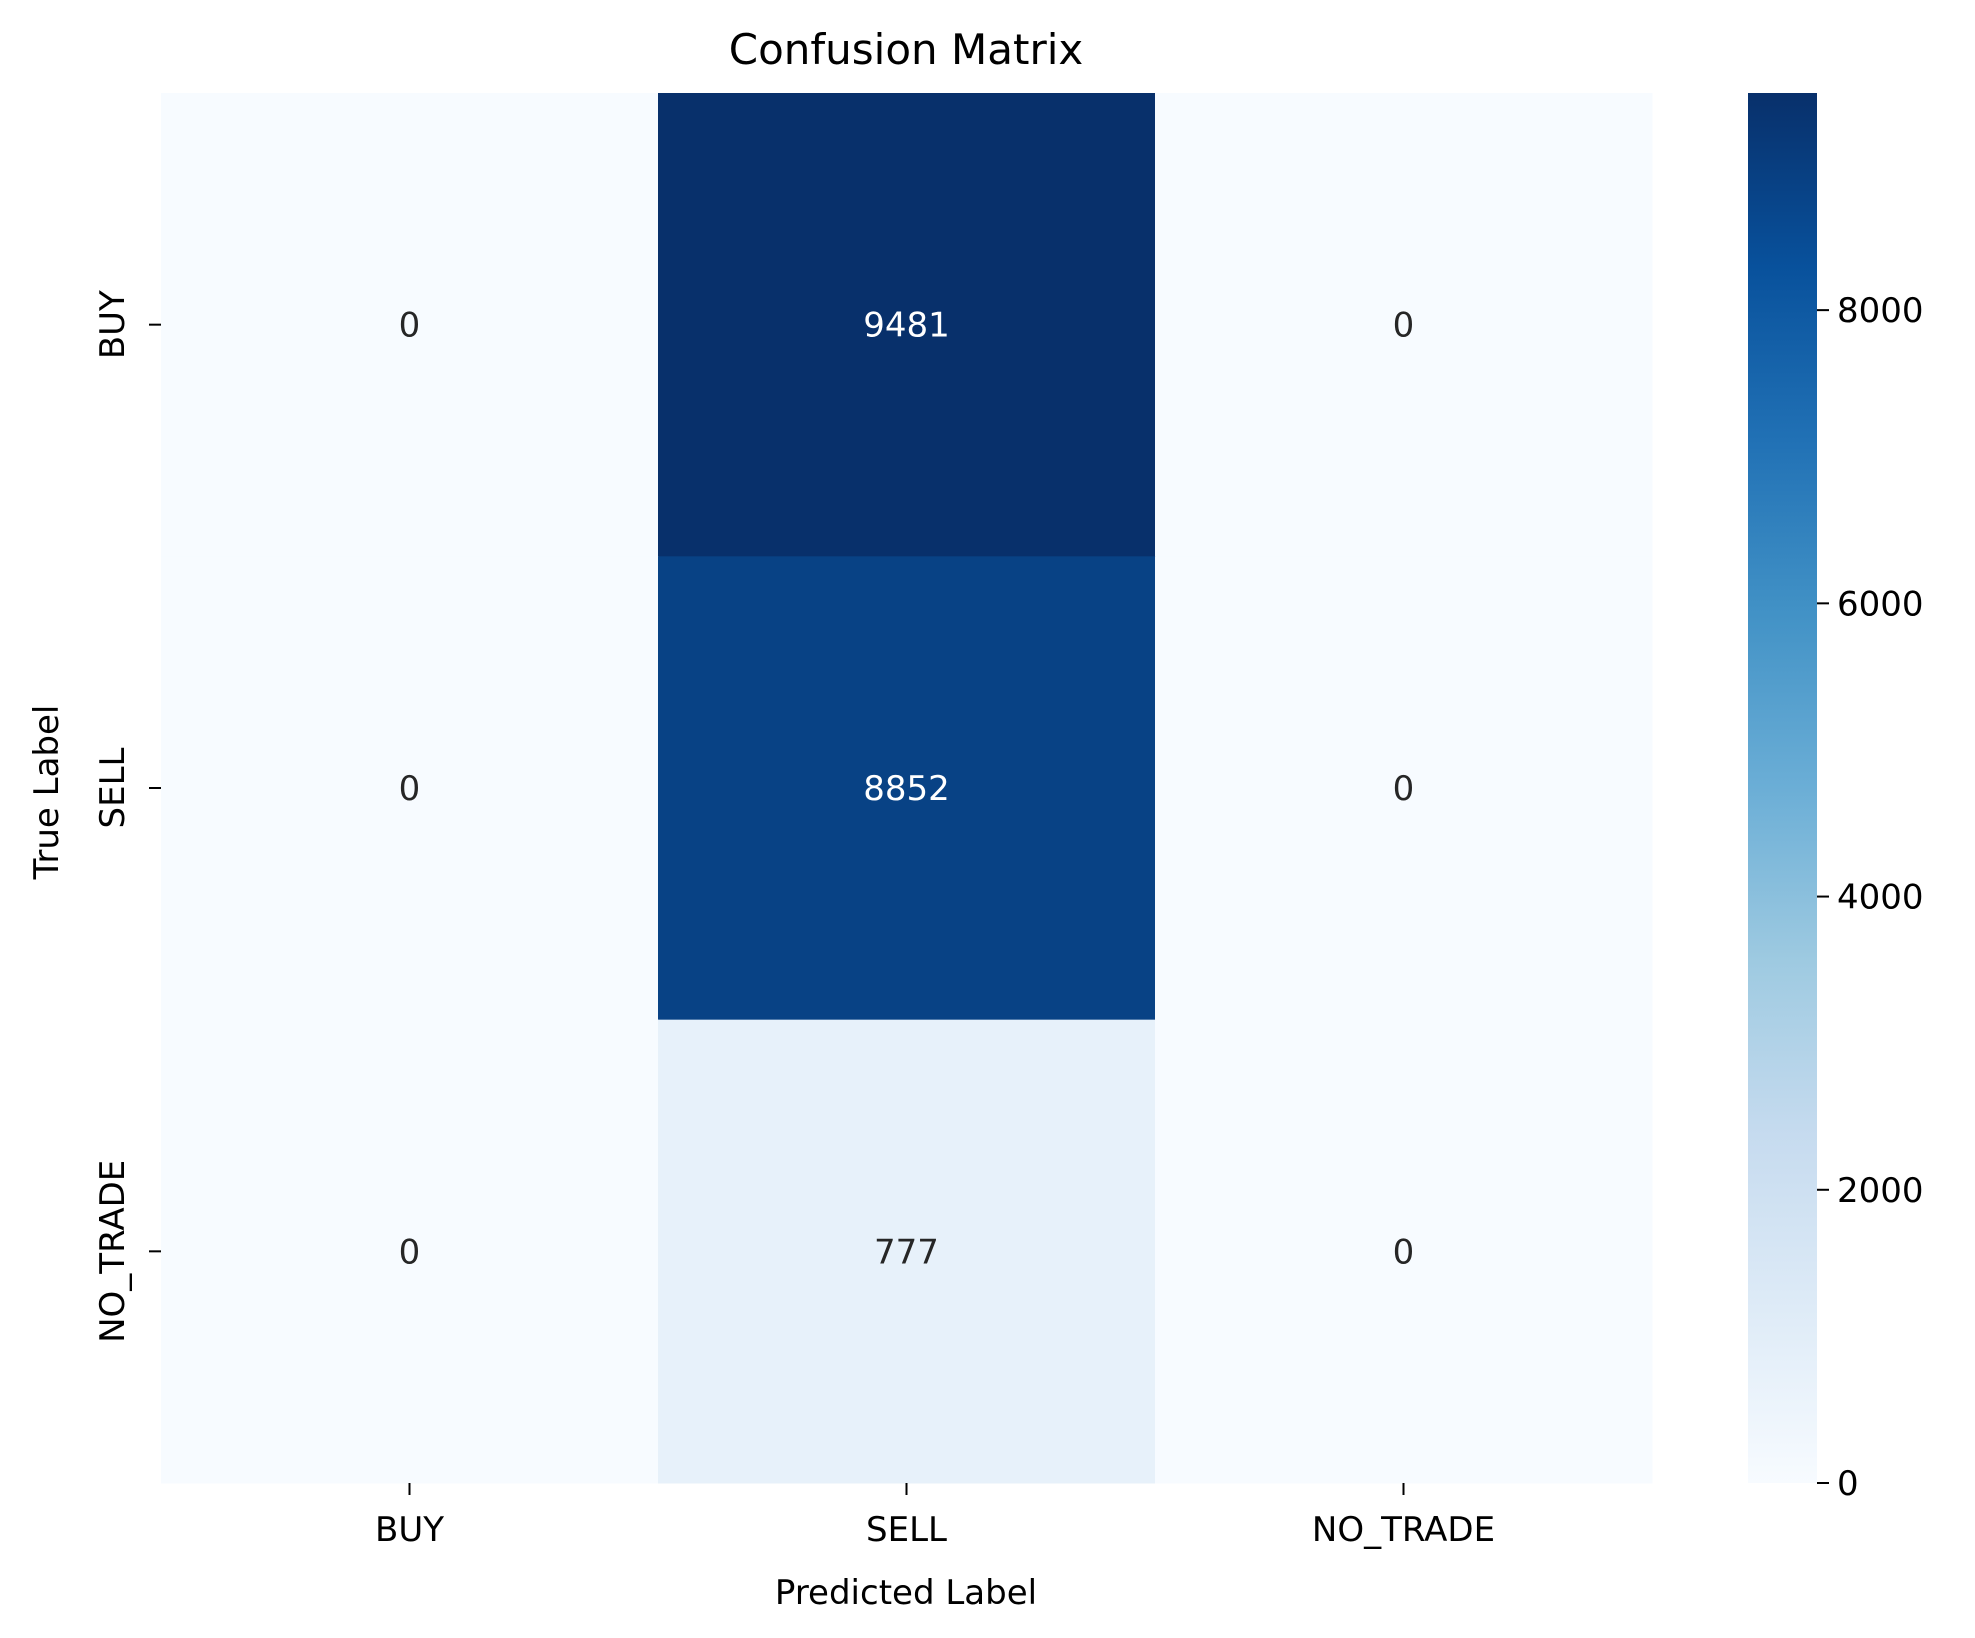 The height and width of the screenshot is (1638, 1975). What do you see at coordinates (409, 1530) in the screenshot?
I see `x-tick-label: BUY` at bounding box center [409, 1530].